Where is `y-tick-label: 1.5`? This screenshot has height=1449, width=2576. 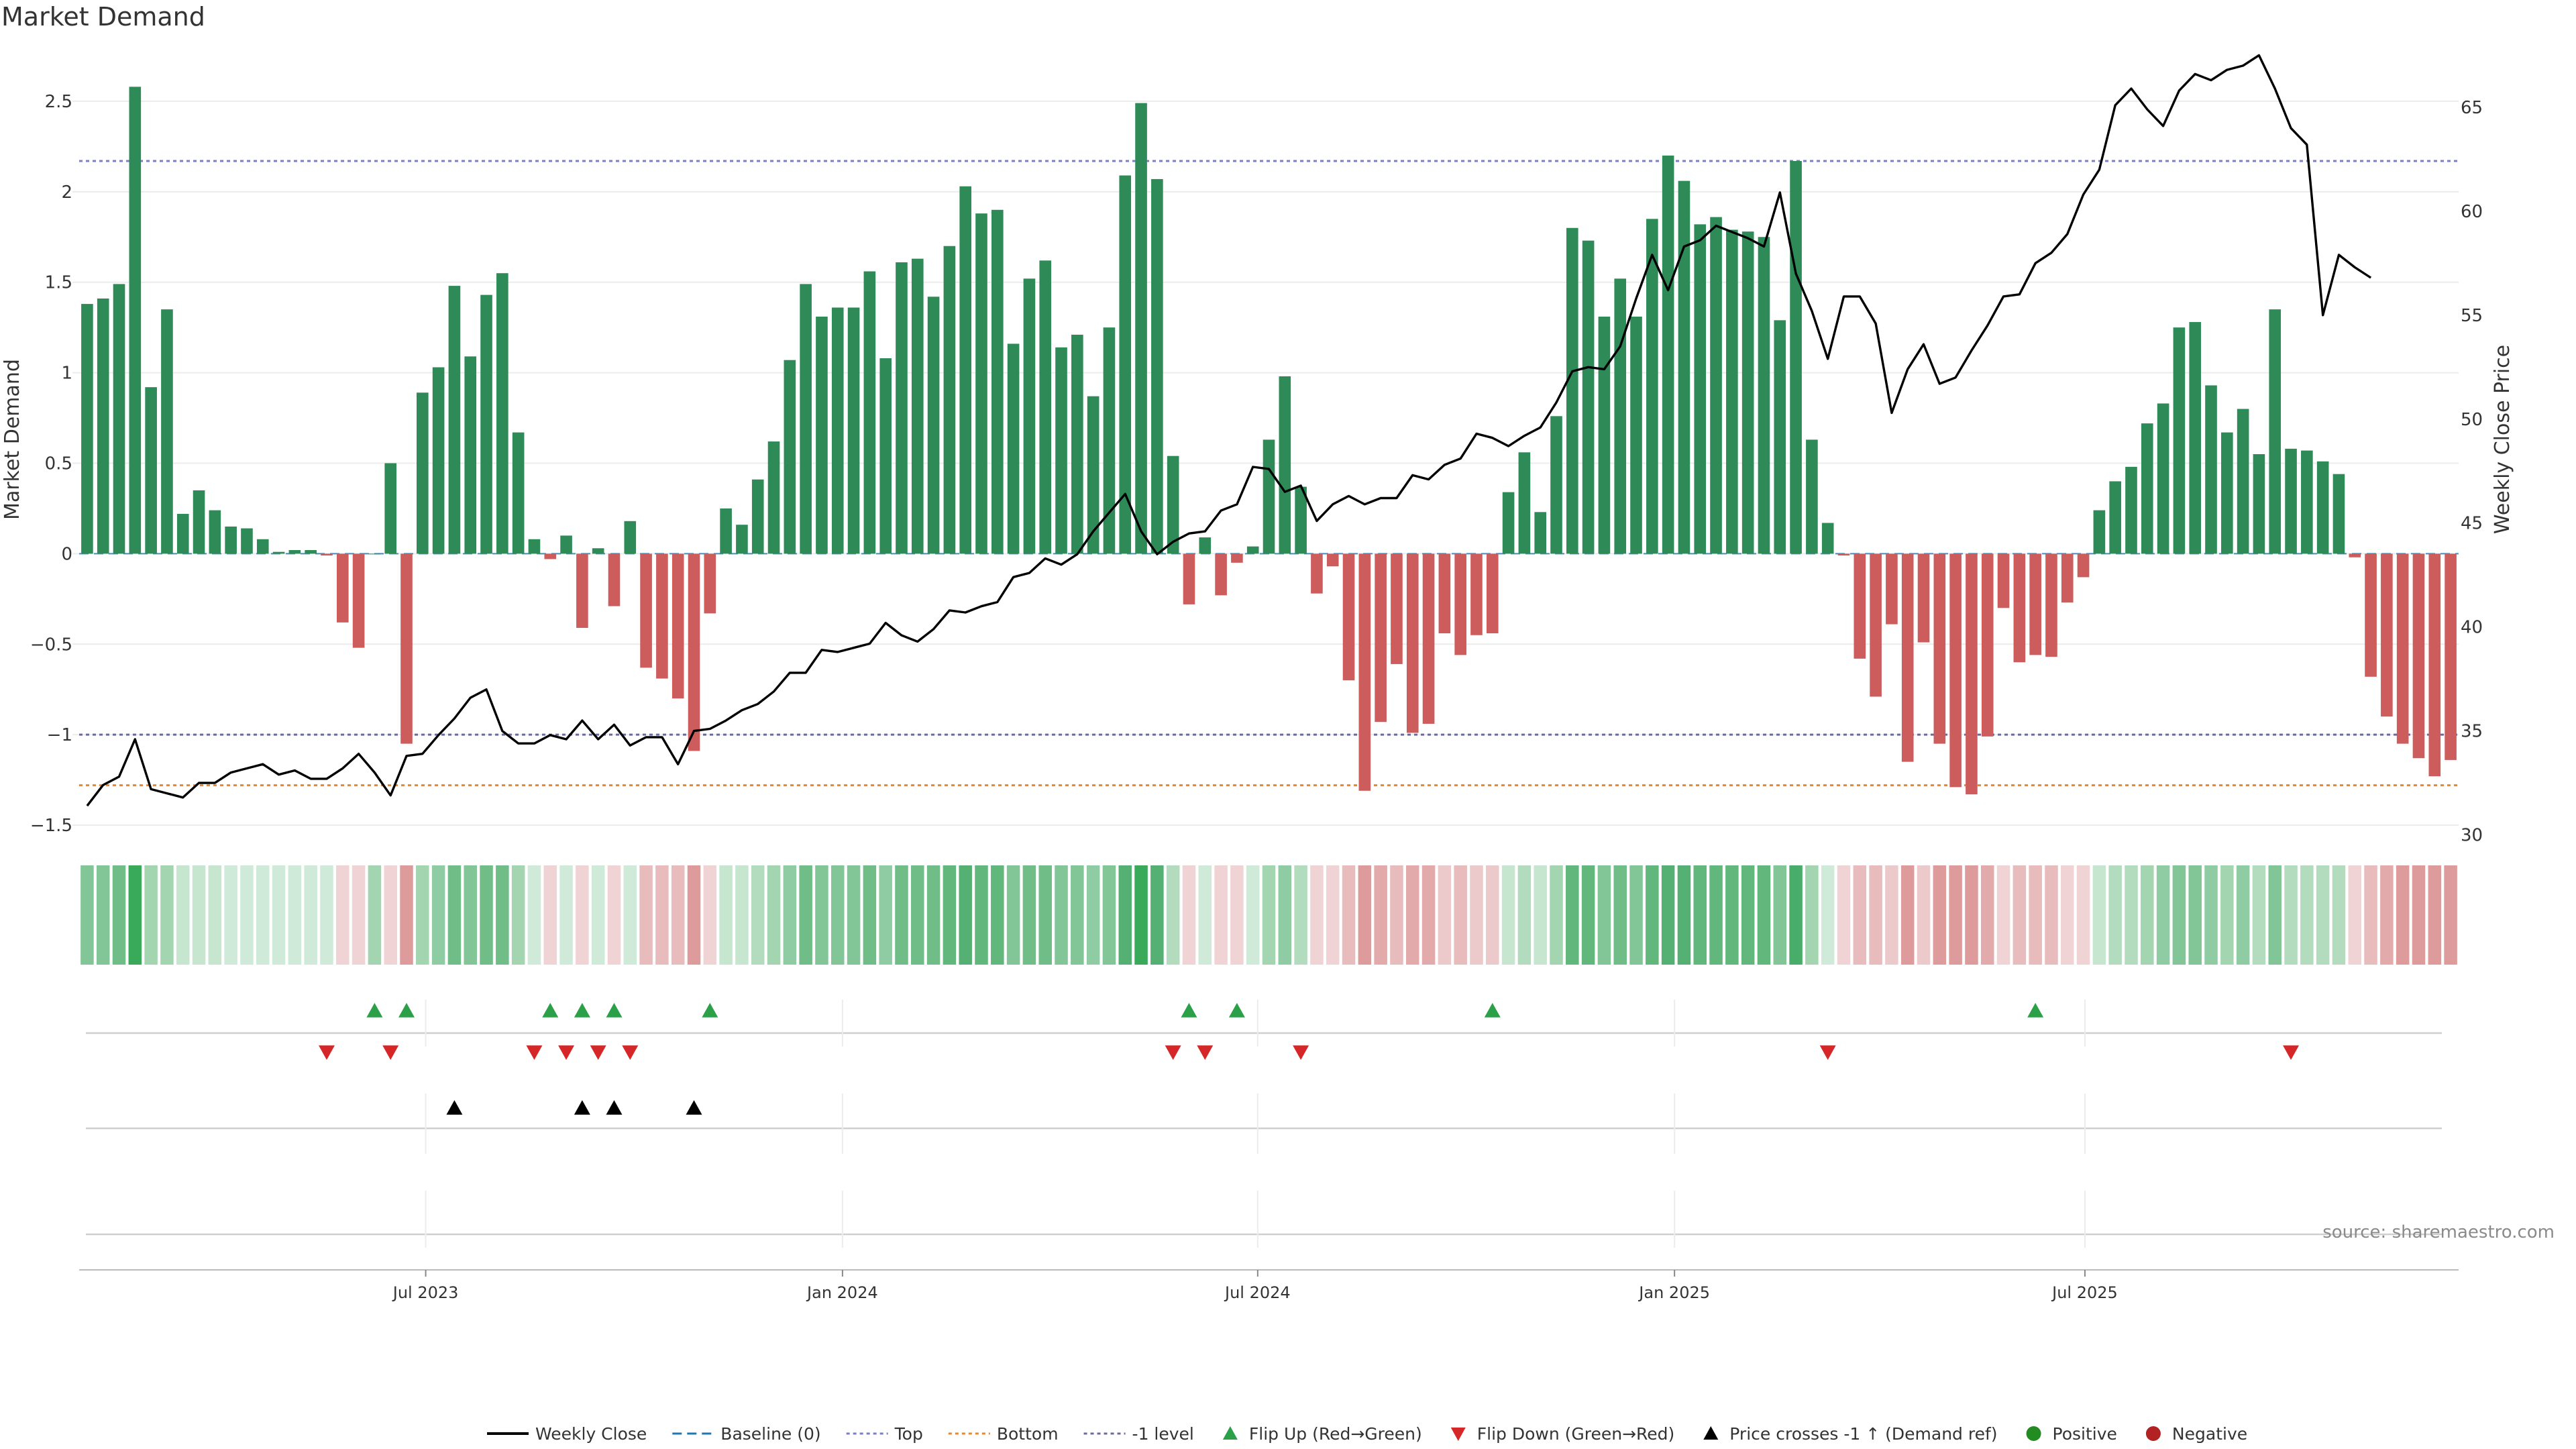
y-tick-label: 1.5 is located at coordinates (58, 283).